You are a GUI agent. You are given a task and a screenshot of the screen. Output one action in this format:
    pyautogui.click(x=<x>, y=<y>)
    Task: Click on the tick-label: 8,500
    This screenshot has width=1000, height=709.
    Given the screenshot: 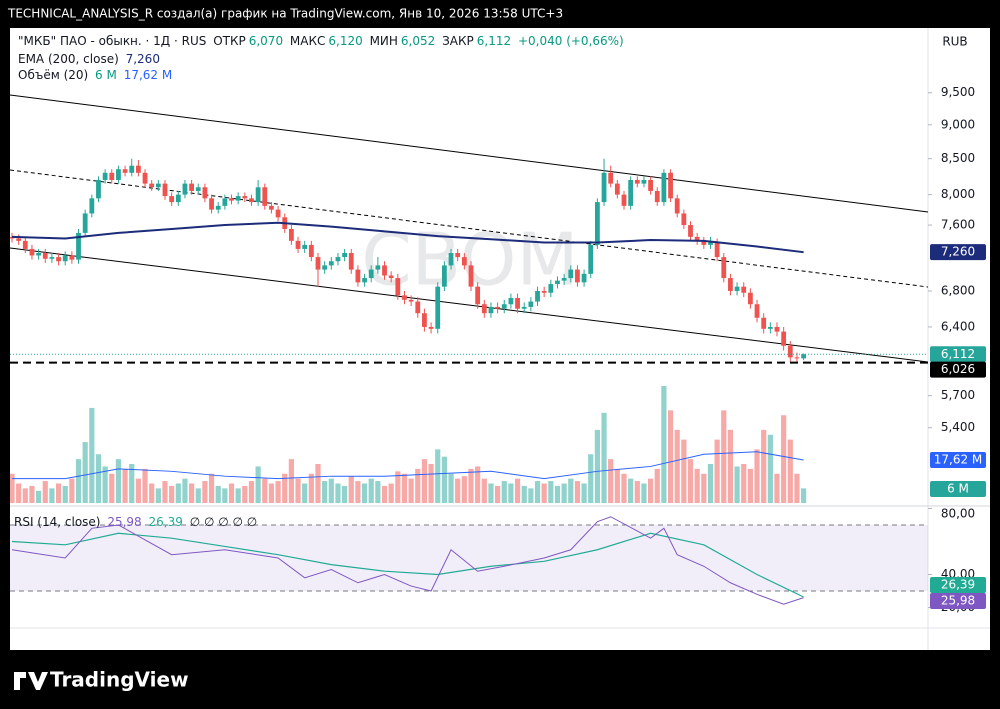 What is the action you would take?
    pyautogui.click(x=958, y=158)
    